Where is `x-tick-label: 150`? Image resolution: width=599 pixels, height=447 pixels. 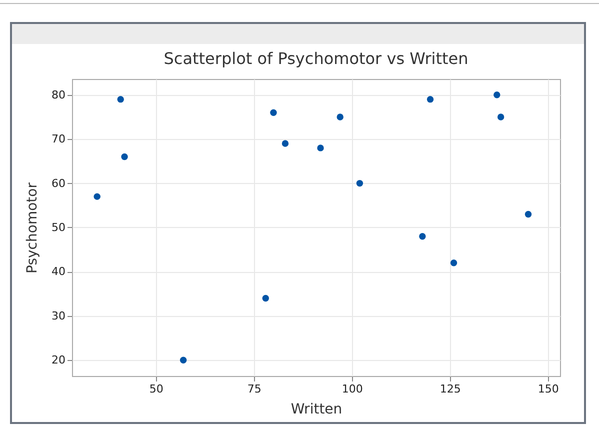 x-tick-label: 150 is located at coordinates (548, 389).